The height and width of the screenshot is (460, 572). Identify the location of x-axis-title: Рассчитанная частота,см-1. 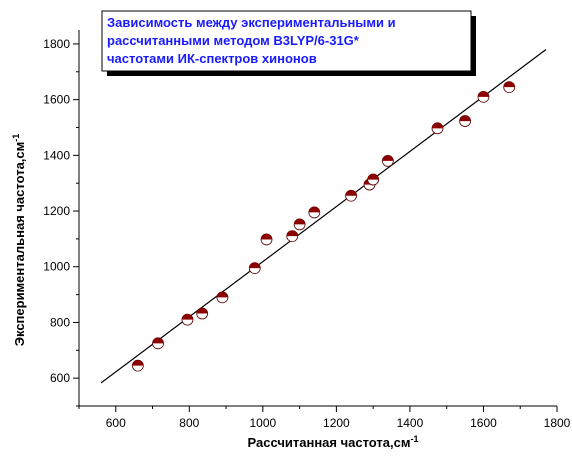
(332, 442).